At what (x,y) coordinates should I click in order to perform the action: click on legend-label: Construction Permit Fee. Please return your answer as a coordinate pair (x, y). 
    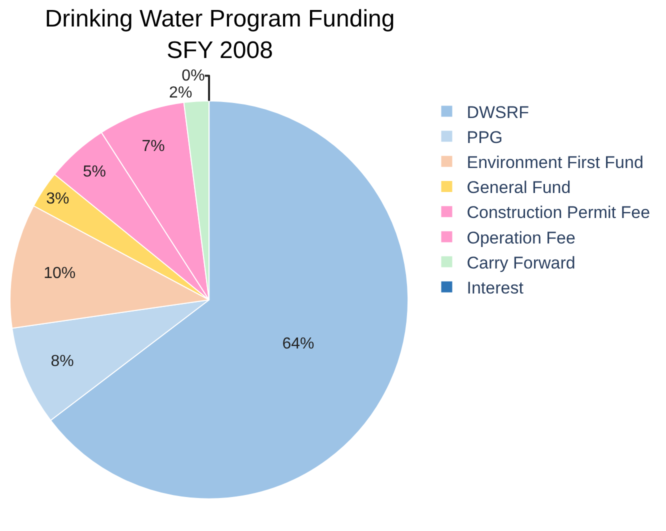
    Looking at the image, I should click on (558, 212).